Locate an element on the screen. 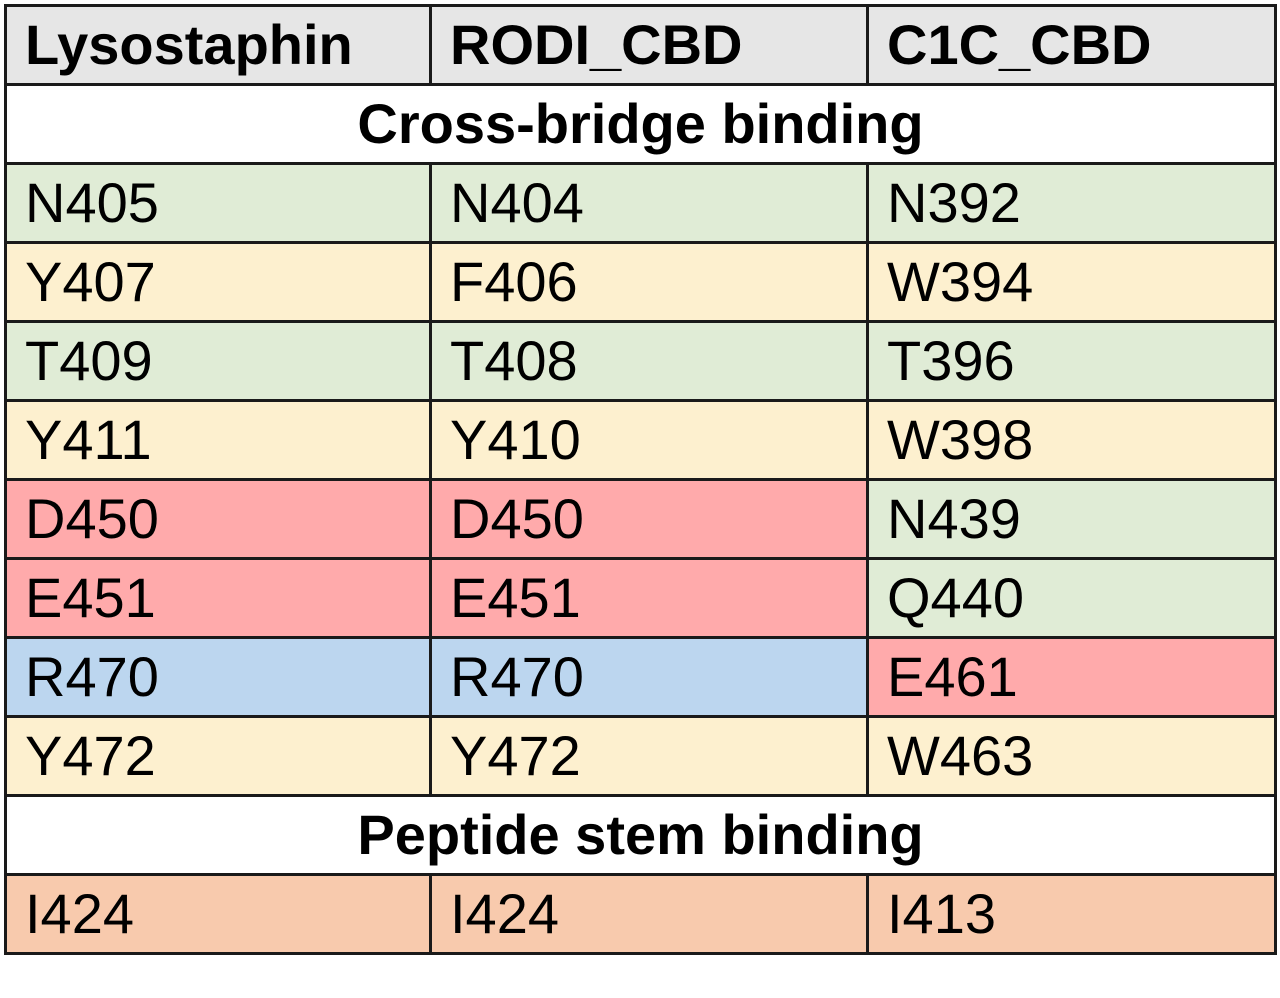  section-title-peptide-stem: Peptide stem binding is located at coordinates (640, 835).